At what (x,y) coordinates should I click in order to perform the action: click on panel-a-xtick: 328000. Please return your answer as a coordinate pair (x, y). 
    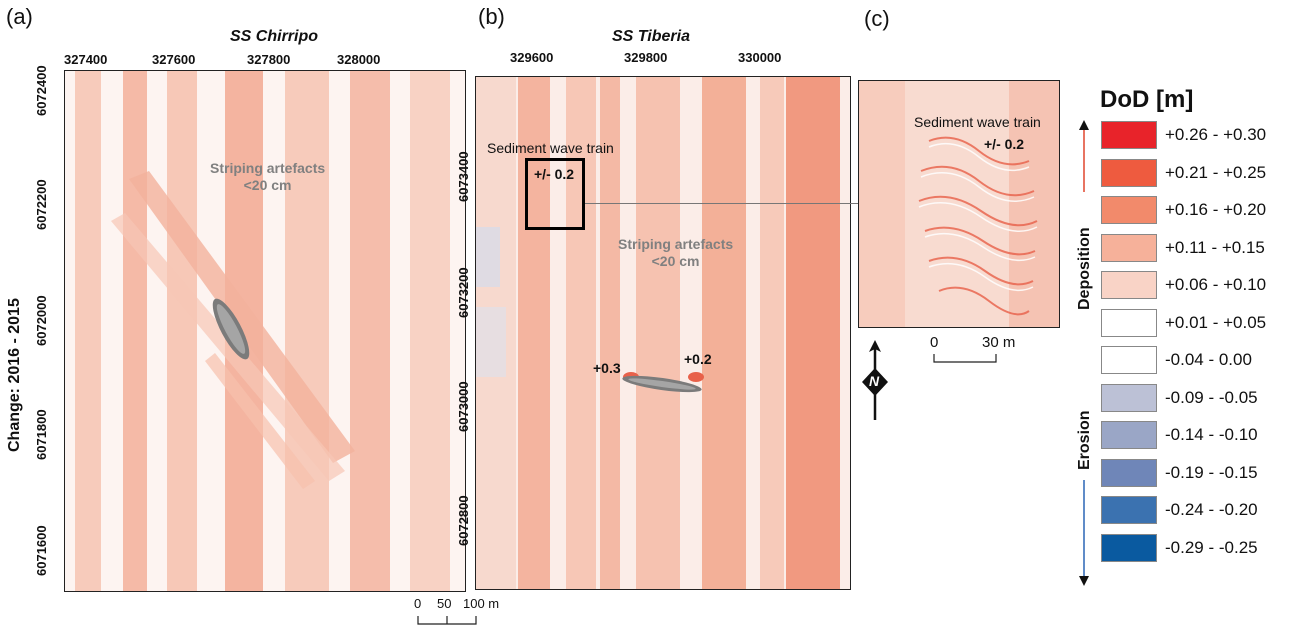
    Looking at the image, I should click on (359, 59).